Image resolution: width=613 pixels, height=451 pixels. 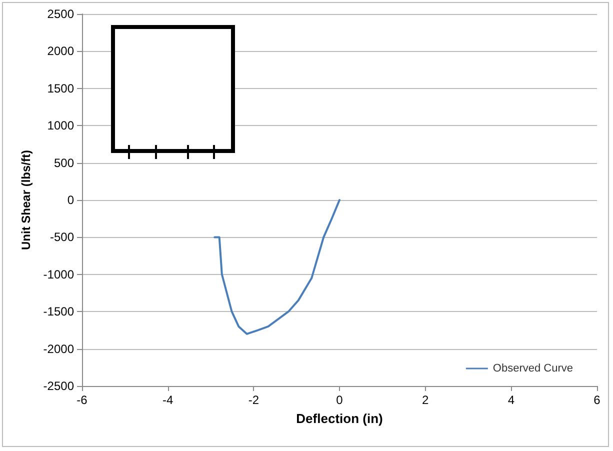 I want to click on x-tick-label: 6, so click(x=597, y=400).